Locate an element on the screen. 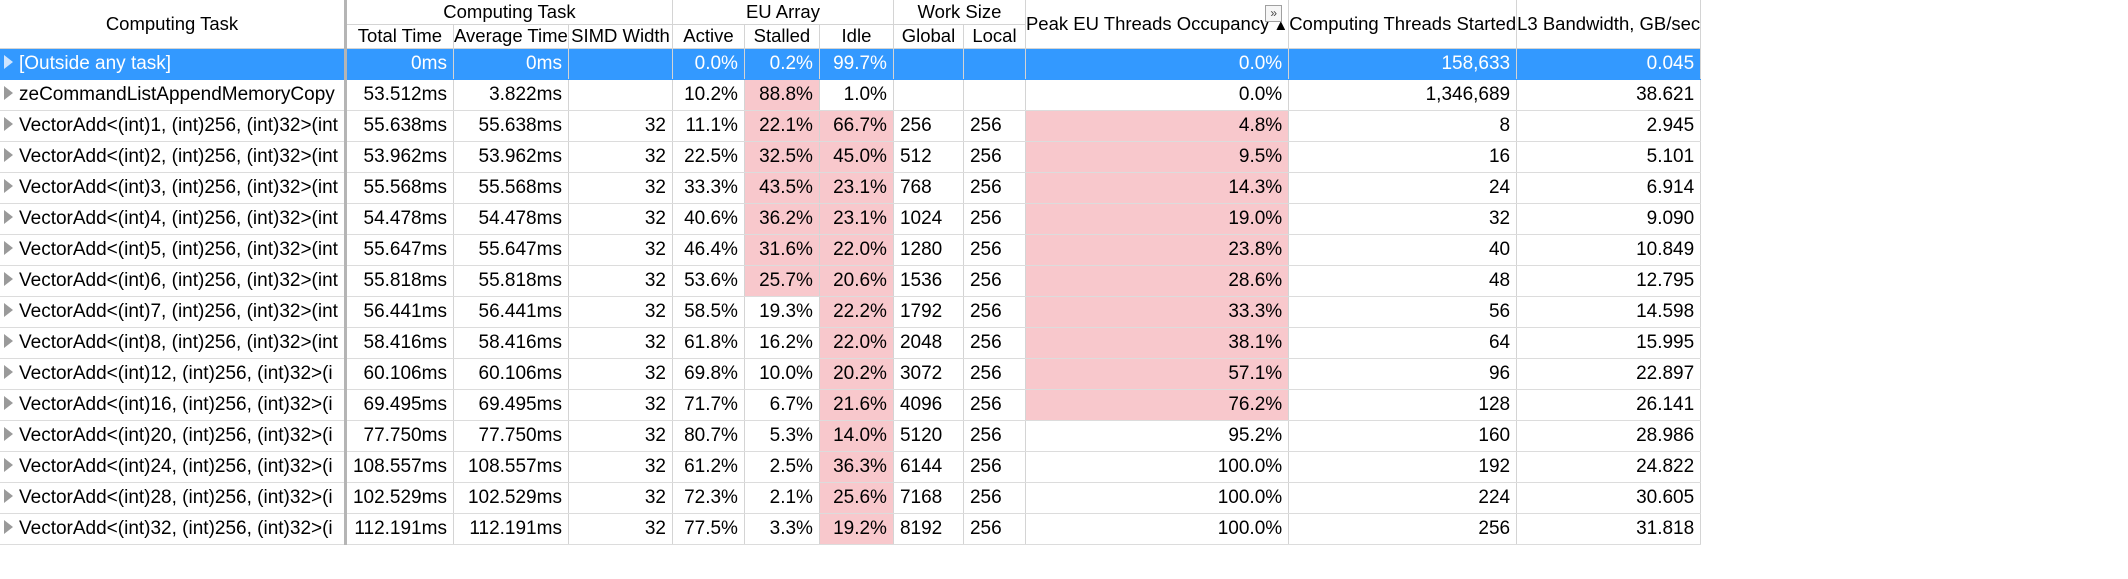 The height and width of the screenshot is (579, 2128). task-name-cell: VectorAdd<(int)28, (int)256, (int)32>(i is located at coordinates (173, 498).